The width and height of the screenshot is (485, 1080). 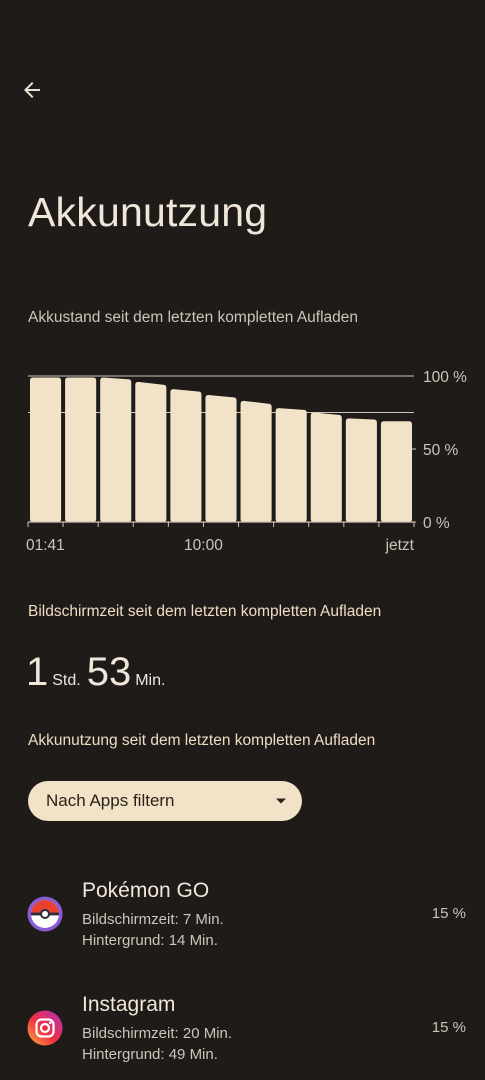 I want to click on chart-x-tick-label: jetzt, so click(x=400, y=545).